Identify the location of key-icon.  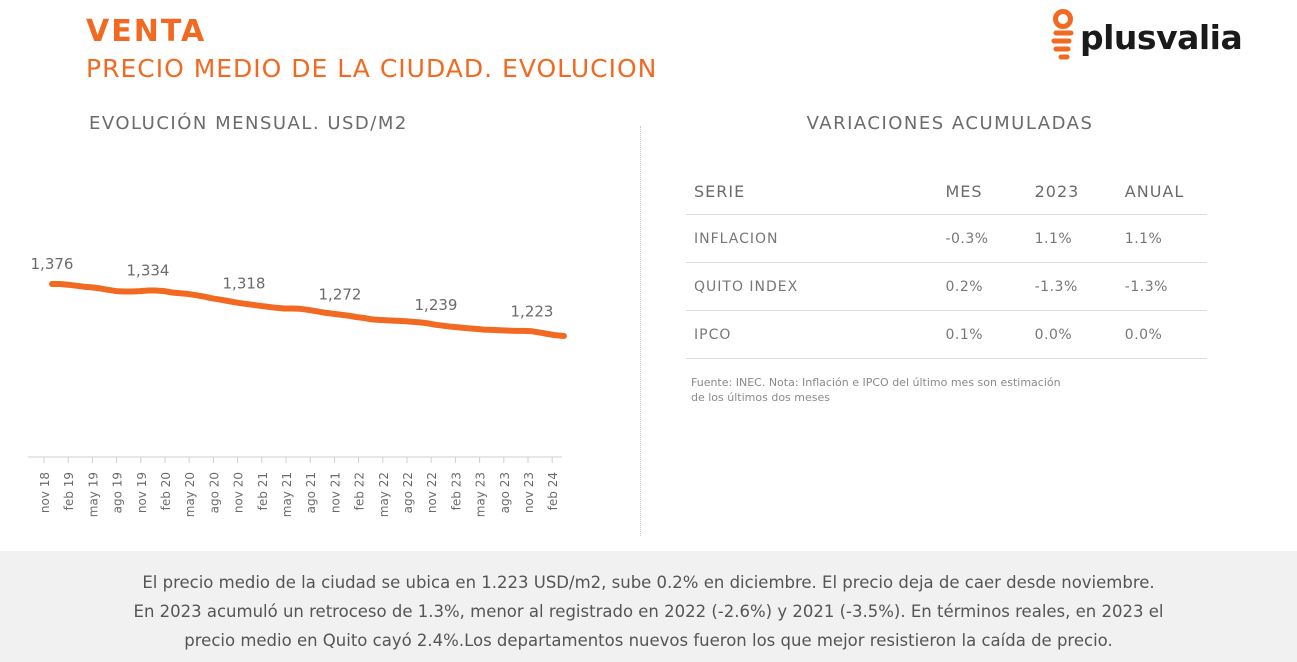
(1062, 34).